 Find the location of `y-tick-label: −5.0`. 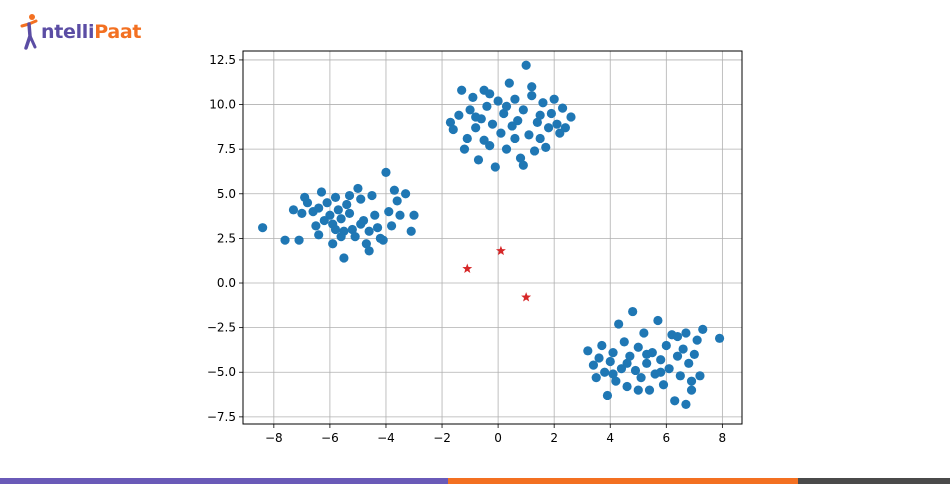

y-tick-label: −5.0 is located at coordinates (221, 372).